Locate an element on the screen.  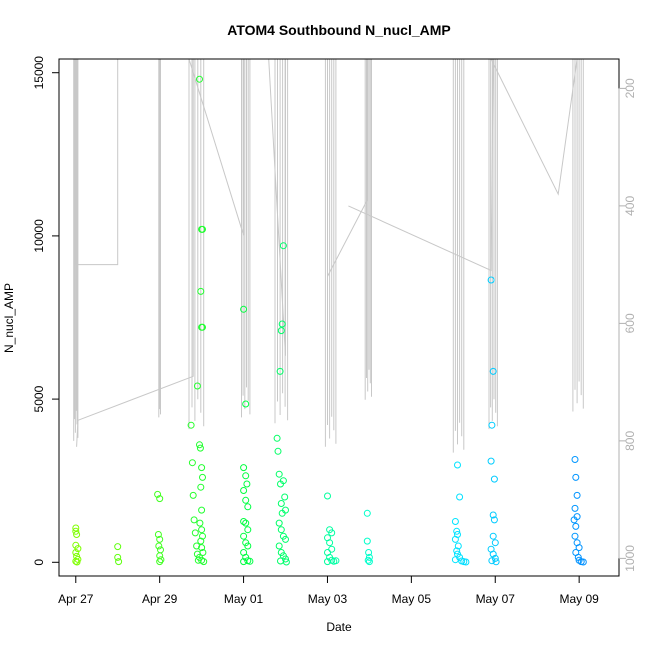
y2-tick-label-2: 600 is located at coordinates (630, 323).